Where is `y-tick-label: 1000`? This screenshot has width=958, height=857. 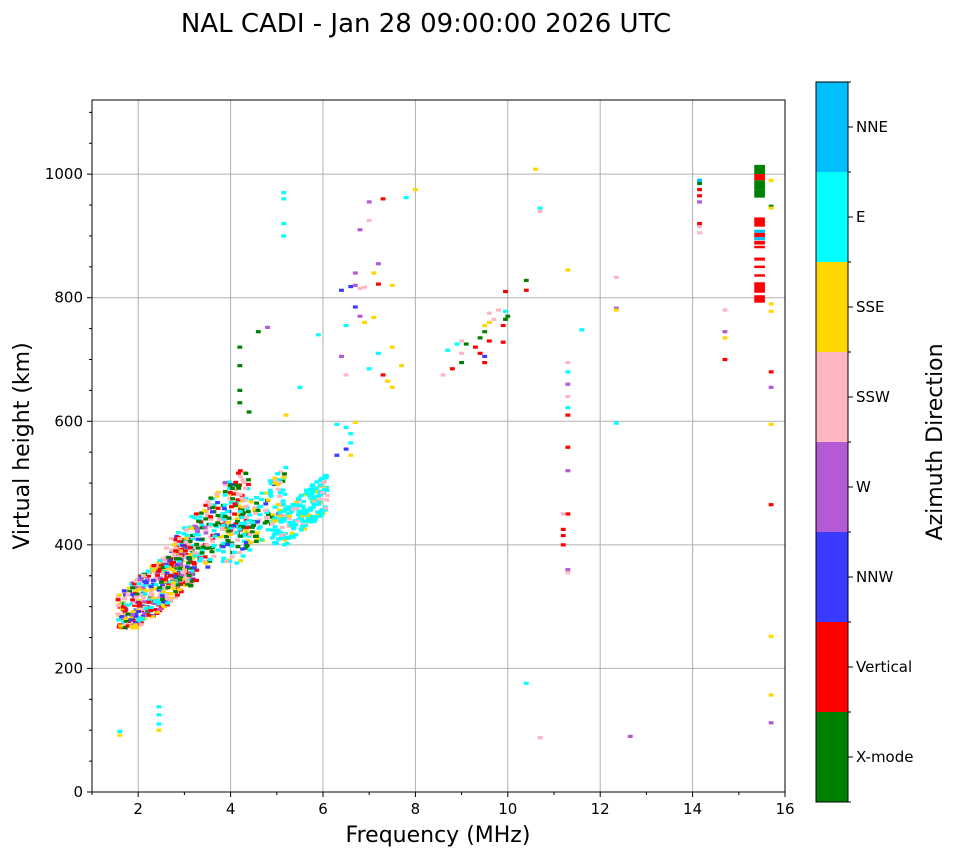 y-tick-label: 1000 is located at coordinates (64, 174).